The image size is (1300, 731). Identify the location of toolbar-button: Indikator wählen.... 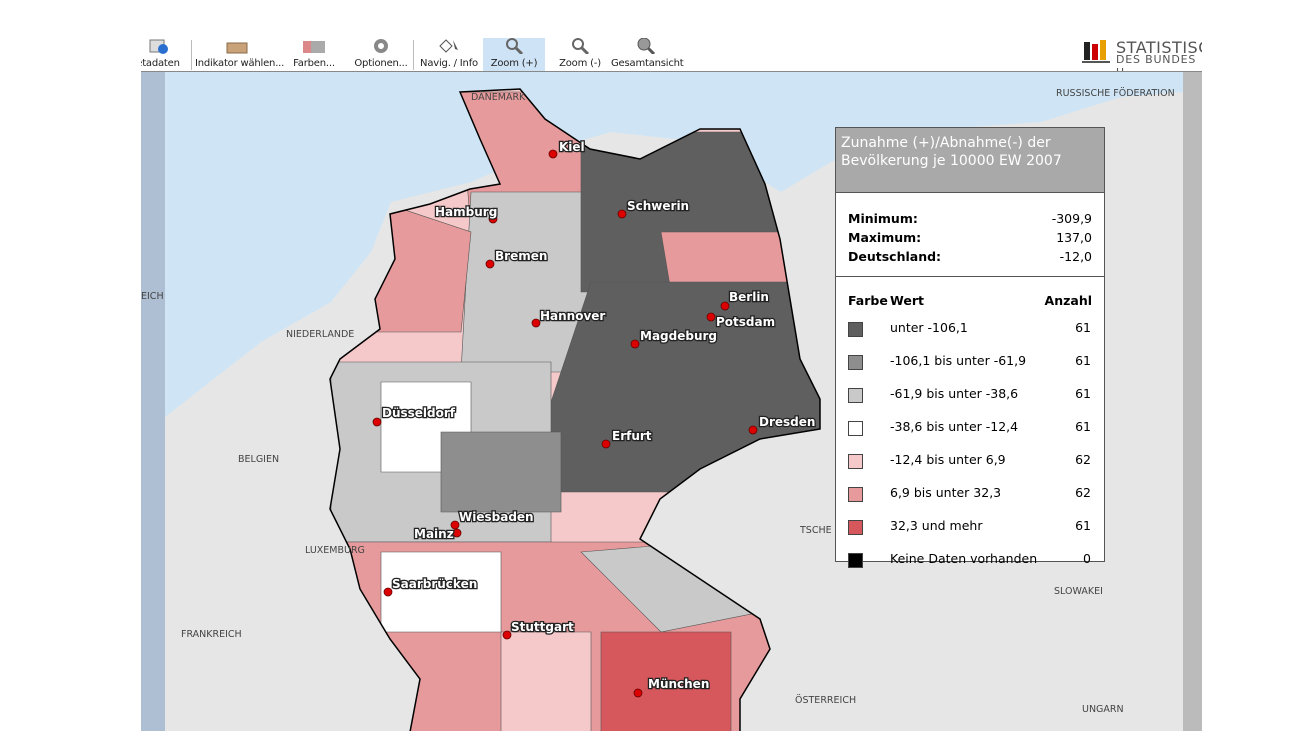
(240, 54).